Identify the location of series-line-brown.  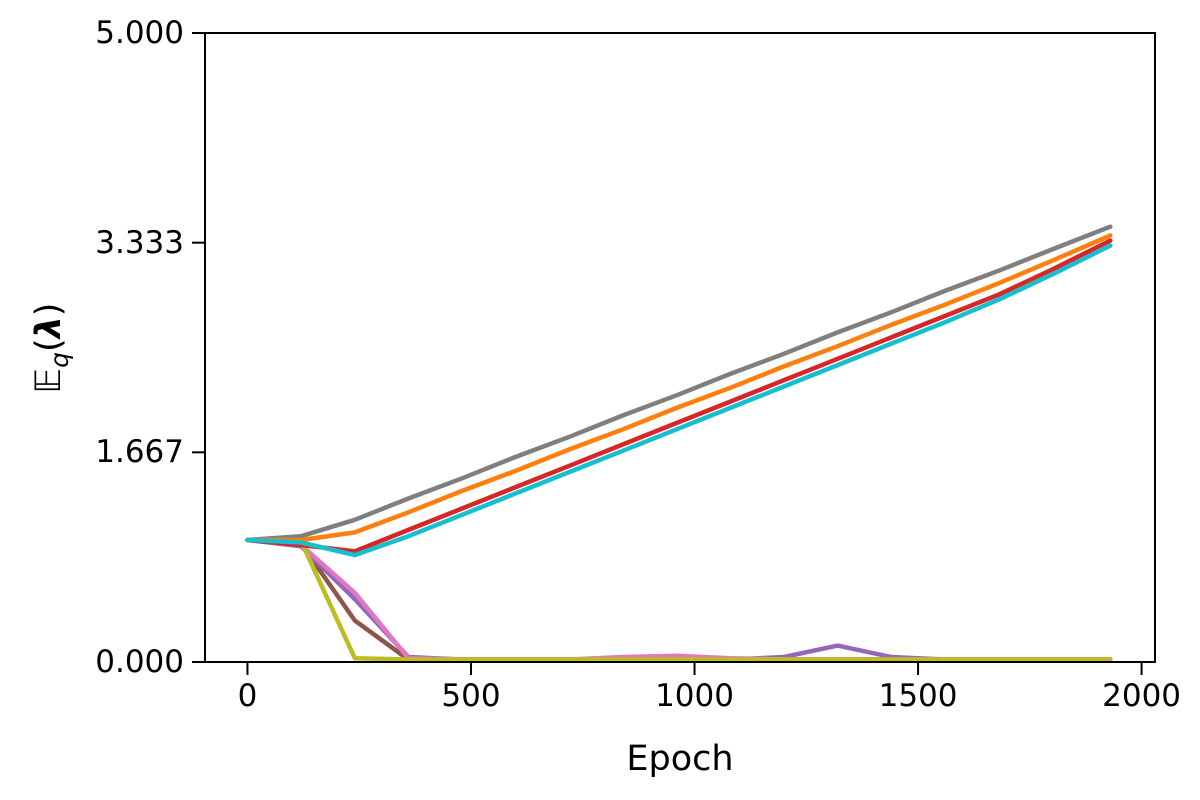
(679, 599).